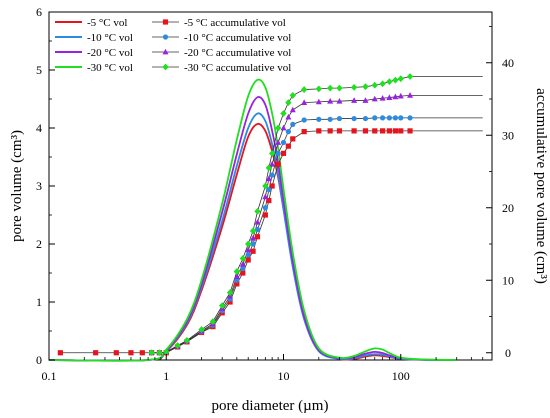  Describe the element at coordinates (237, 38) in the screenshot. I see `legend-label: -10 °C accumulative vol` at that location.